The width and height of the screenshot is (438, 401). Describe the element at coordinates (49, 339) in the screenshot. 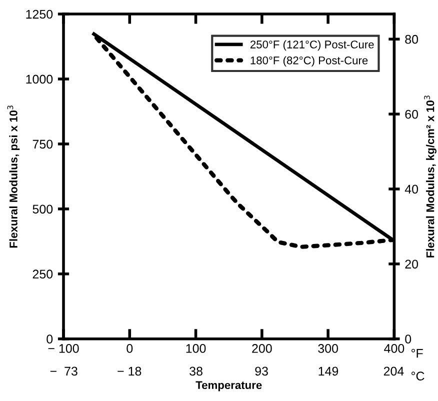

I see `y-tick-label: 0` at that location.